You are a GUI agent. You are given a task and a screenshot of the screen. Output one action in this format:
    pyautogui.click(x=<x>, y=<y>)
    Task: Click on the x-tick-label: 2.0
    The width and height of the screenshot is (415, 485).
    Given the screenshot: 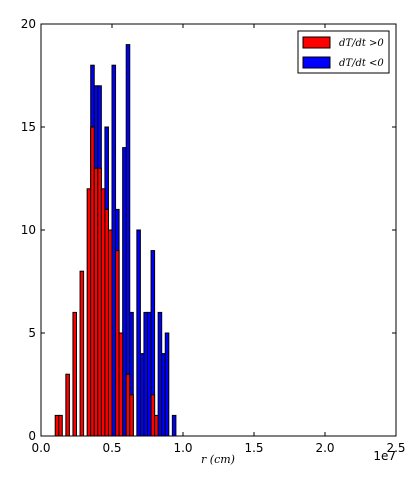 What is the action you would take?
    pyautogui.click(x=324, y=448)
    